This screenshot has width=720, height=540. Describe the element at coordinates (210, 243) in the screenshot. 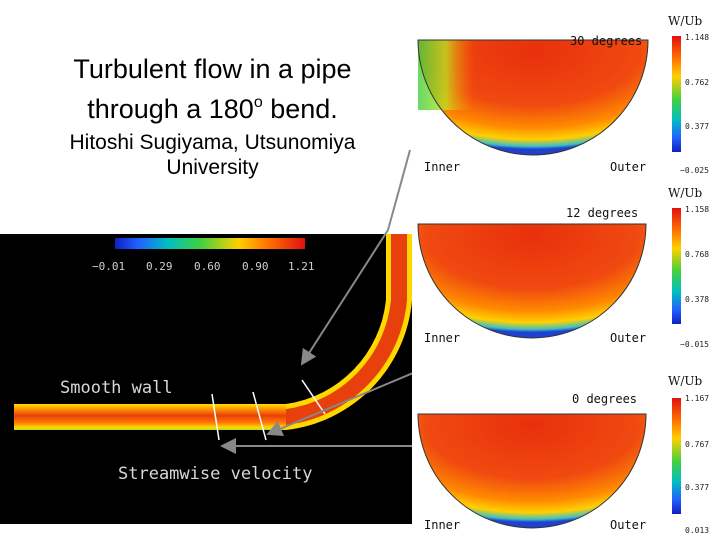

I see `pipe-colorbar` at that location.